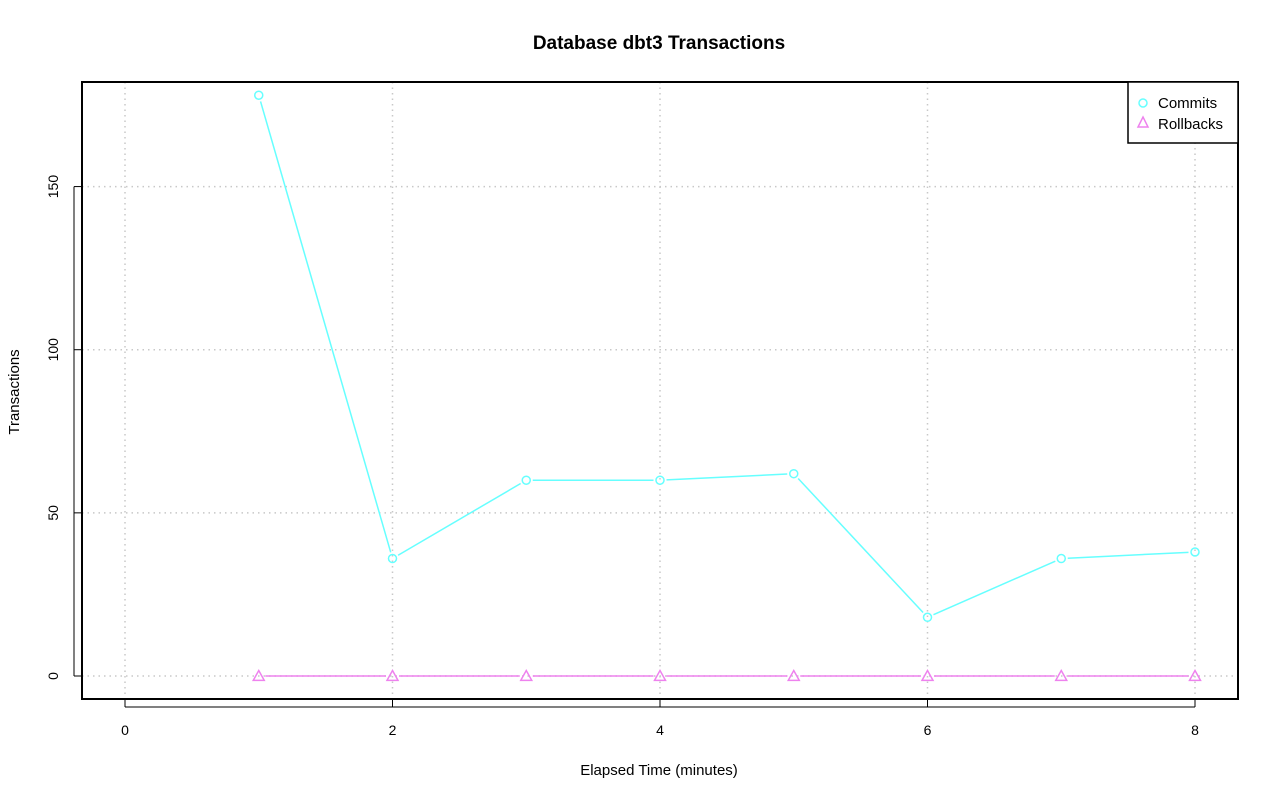 The width and height of the screenshot is (1280, 801). What do you see at coordinates (928, 730) in the screenshot?
I see `x-tick-label: 6` at bounding box center [928, 730].